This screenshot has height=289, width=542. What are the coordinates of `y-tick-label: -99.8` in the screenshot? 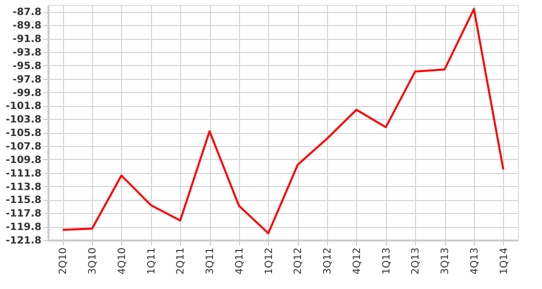 It's located at (27, 93).